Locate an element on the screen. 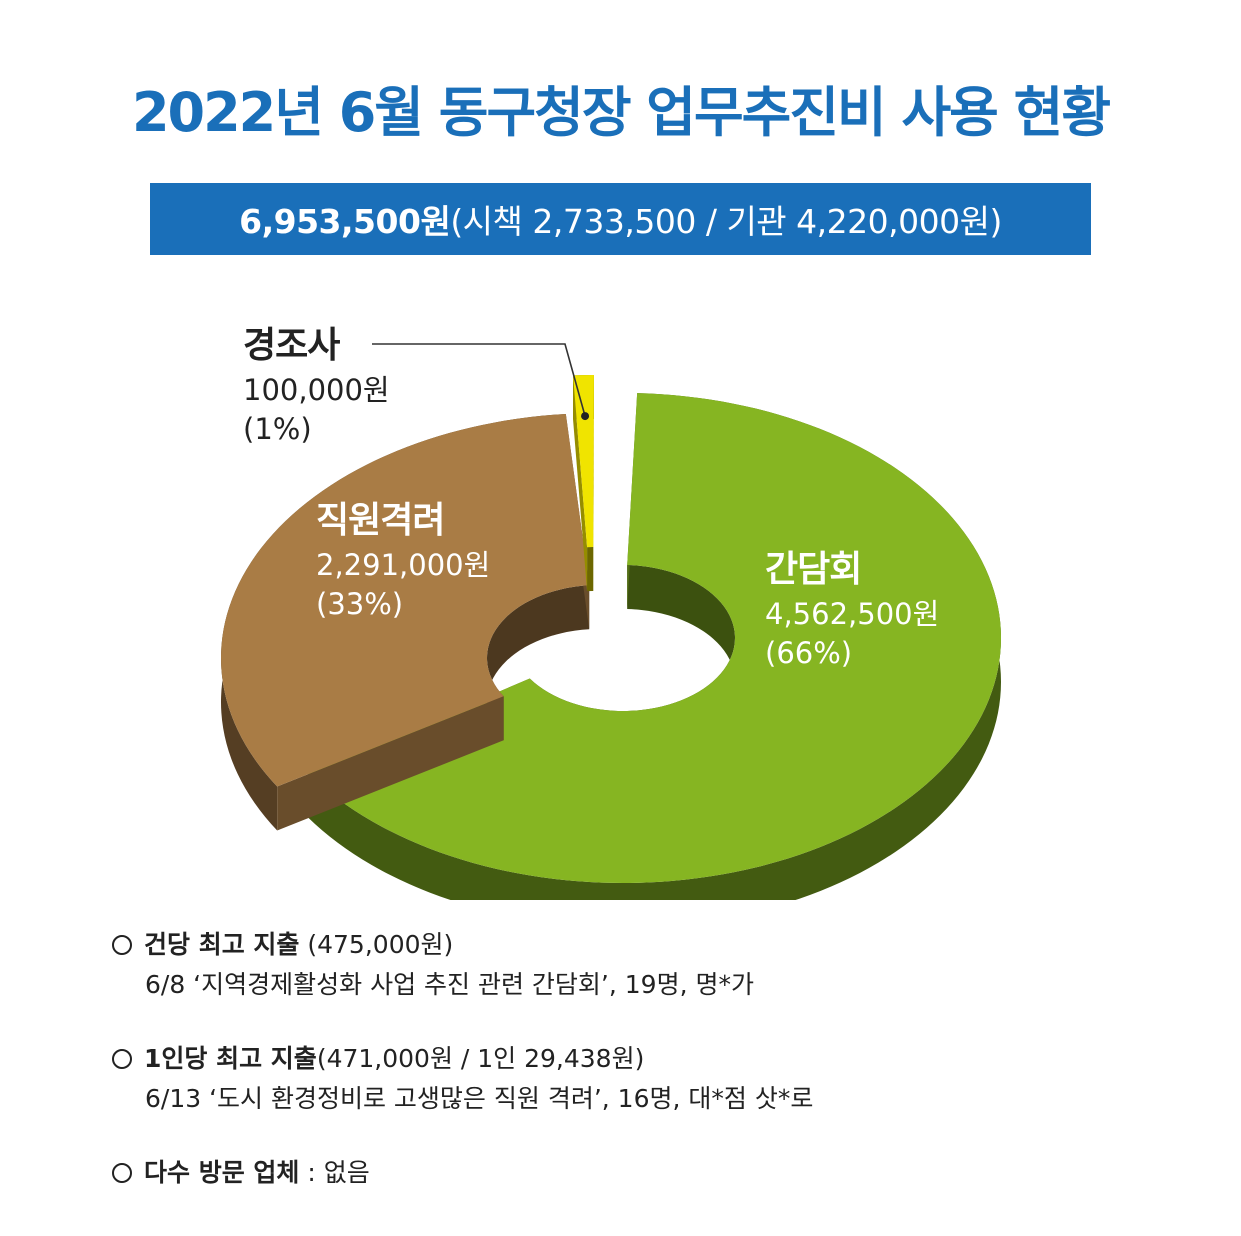 The height and width of the screenshot is (1236, 1241). note-heading-detail: (471,000원 / 1인 29,438원) is located at coordinates (480, 1058).